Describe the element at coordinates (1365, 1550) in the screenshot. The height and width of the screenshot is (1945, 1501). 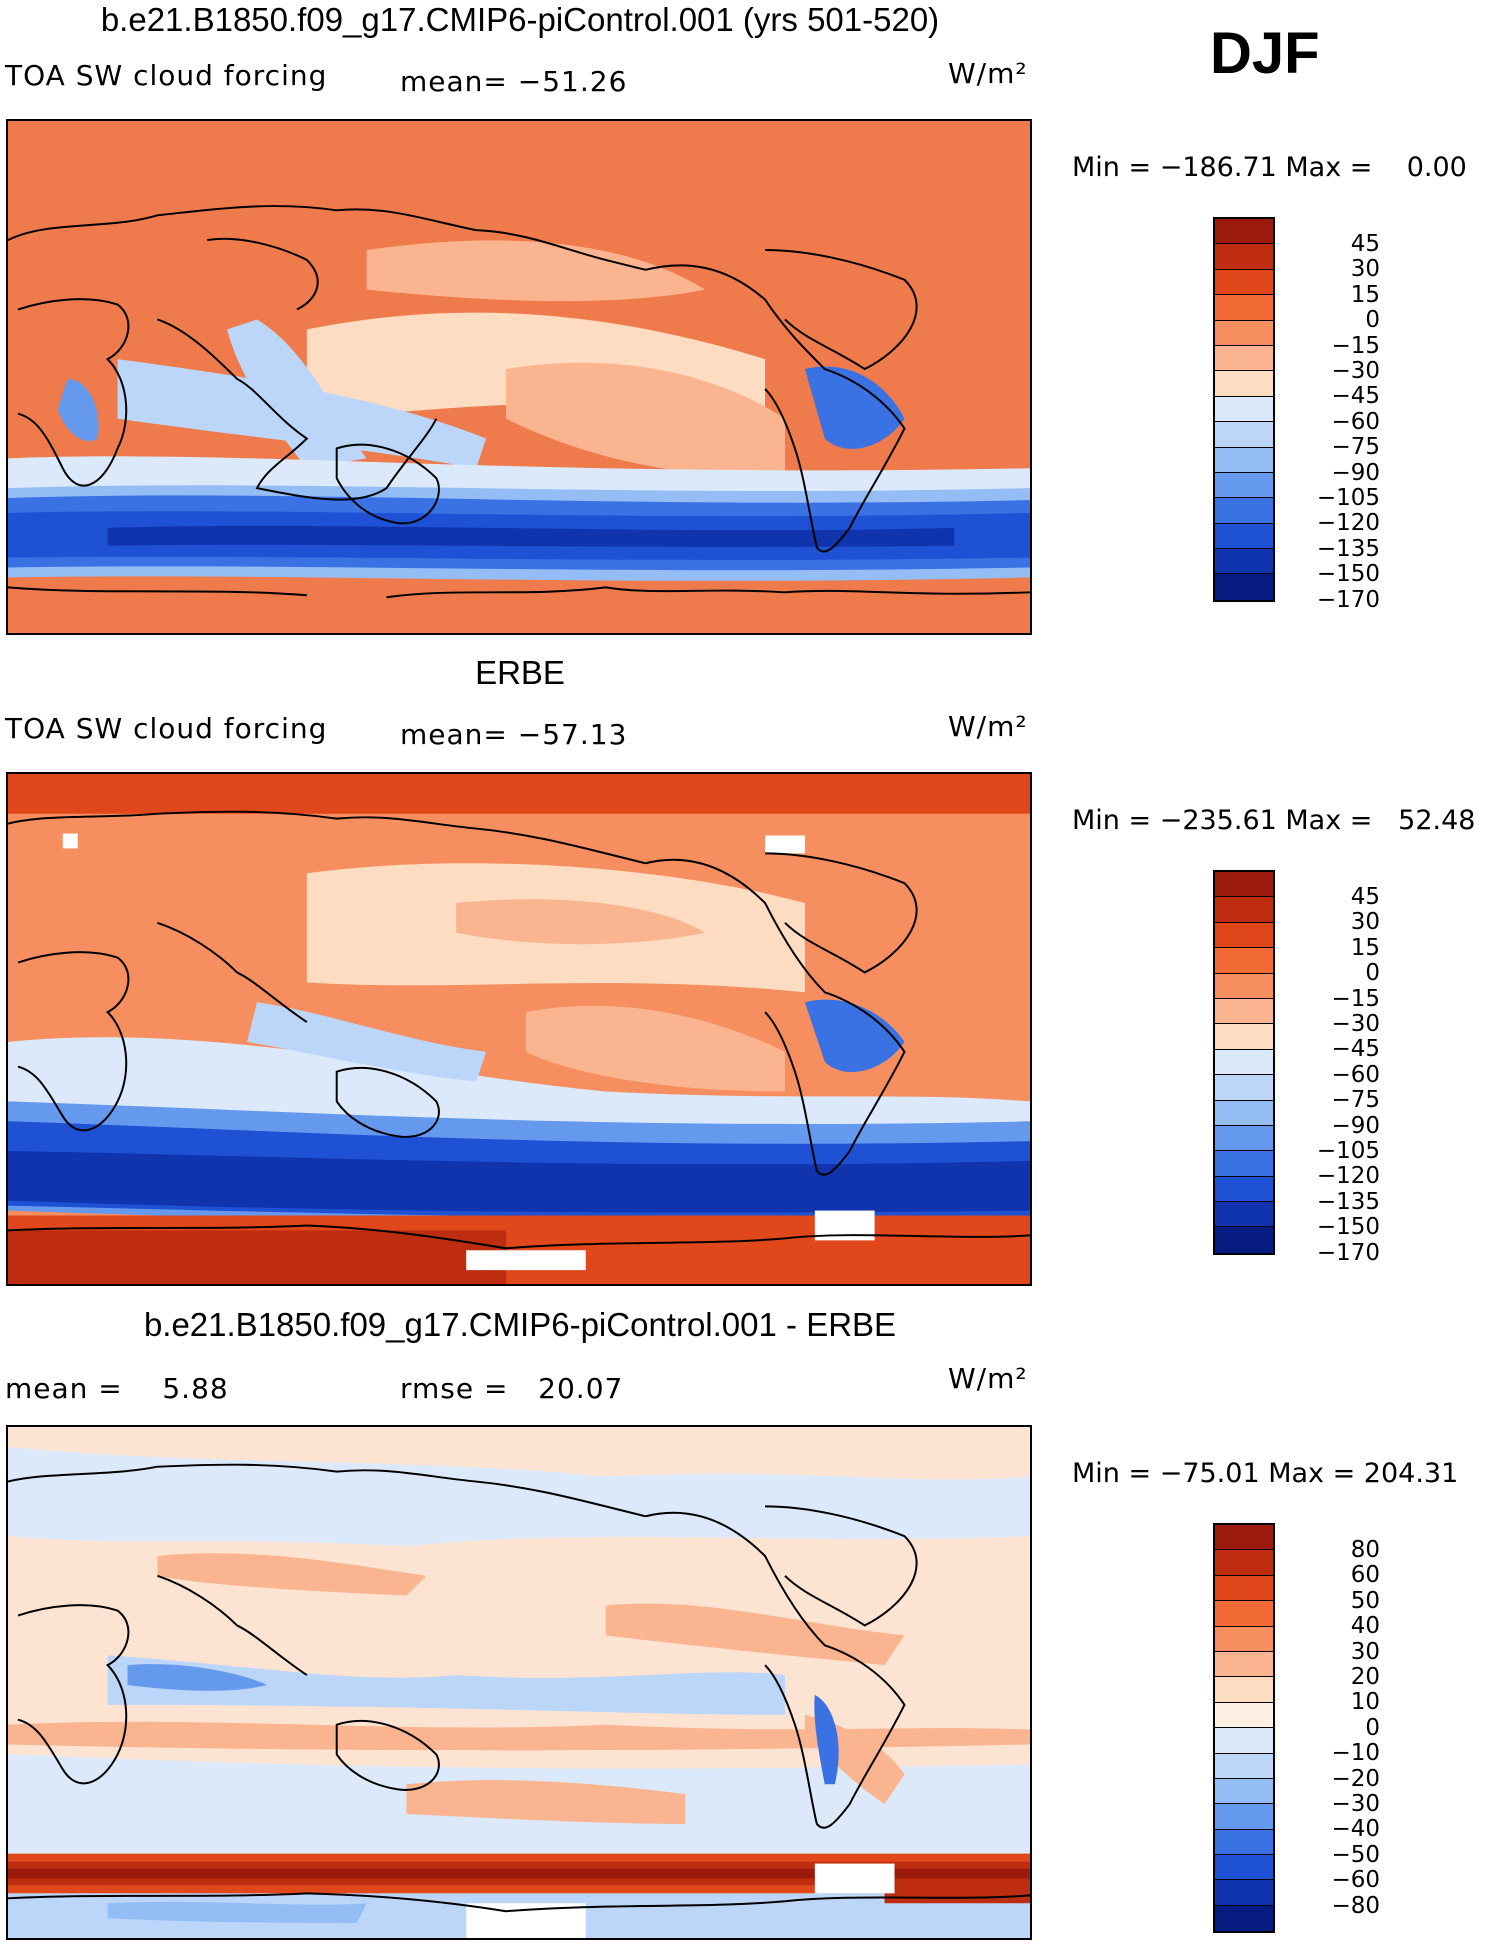
I see `colorbar-tick-label: 80` at that location.